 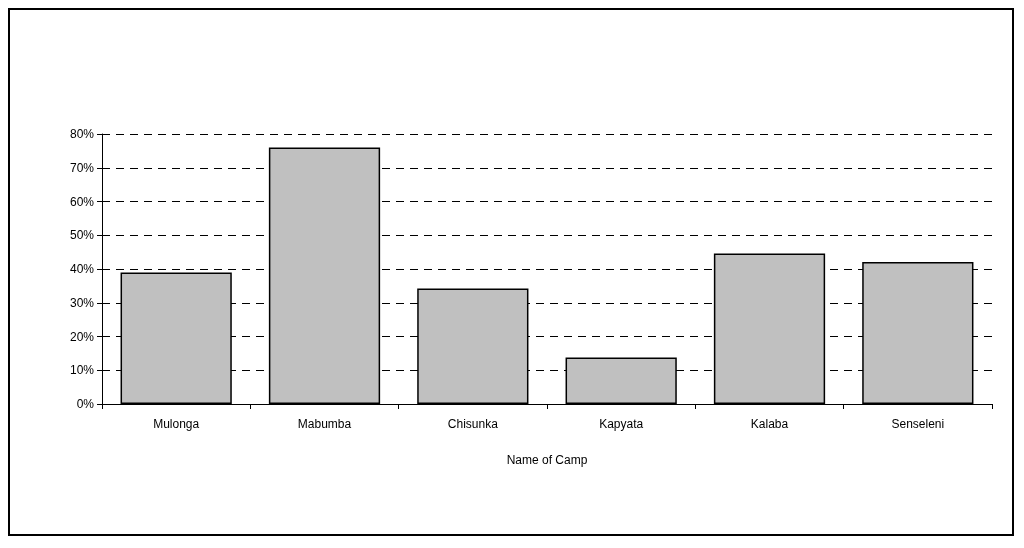 I want to click on x-tick-label: Kalaba, so click(x=769, y=424).